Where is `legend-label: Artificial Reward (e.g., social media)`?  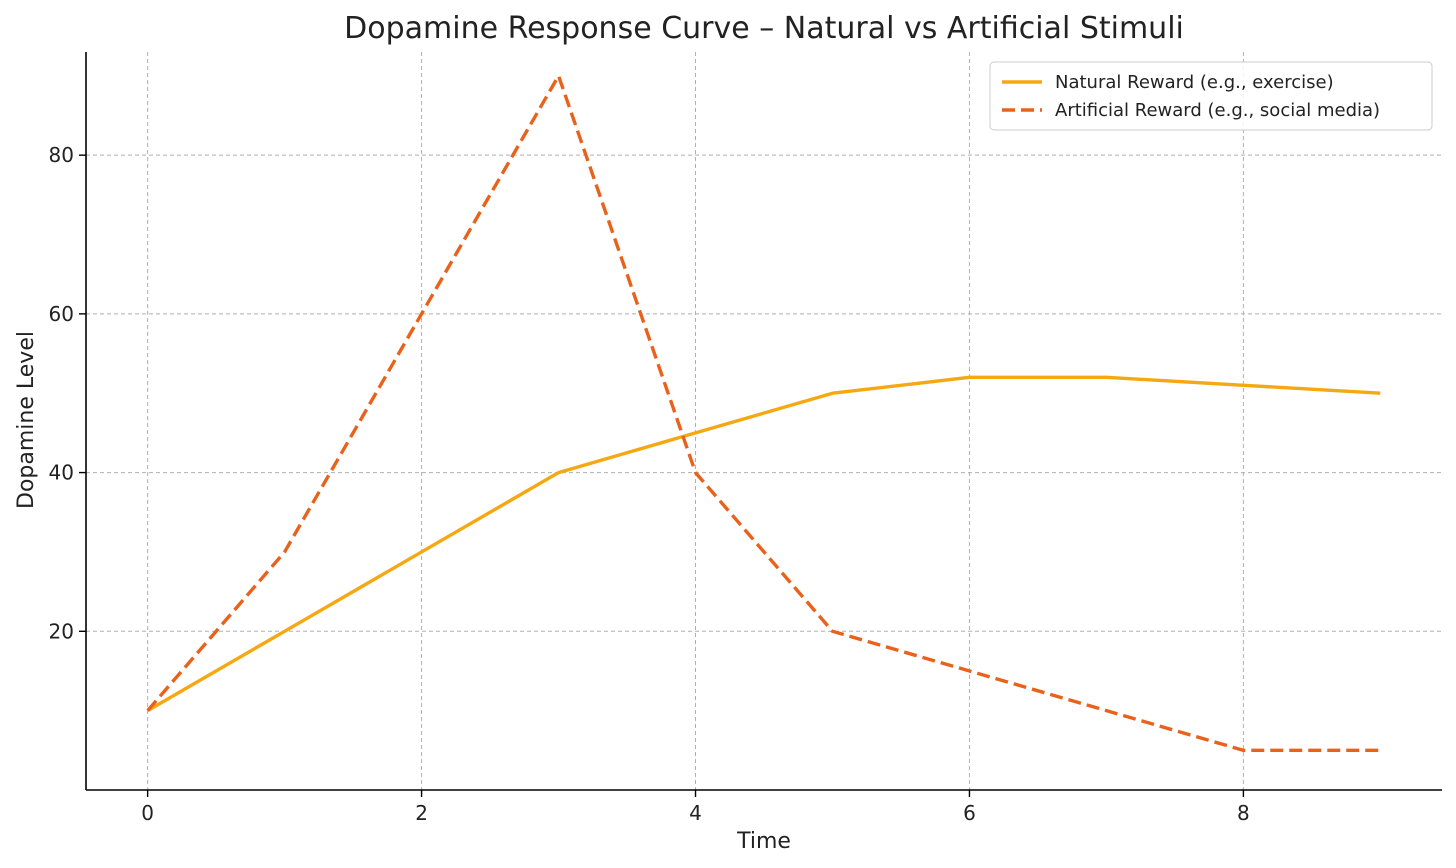 legend-label: Artificial Reward (e.g., social media) is located at coordinates (1217, 110).